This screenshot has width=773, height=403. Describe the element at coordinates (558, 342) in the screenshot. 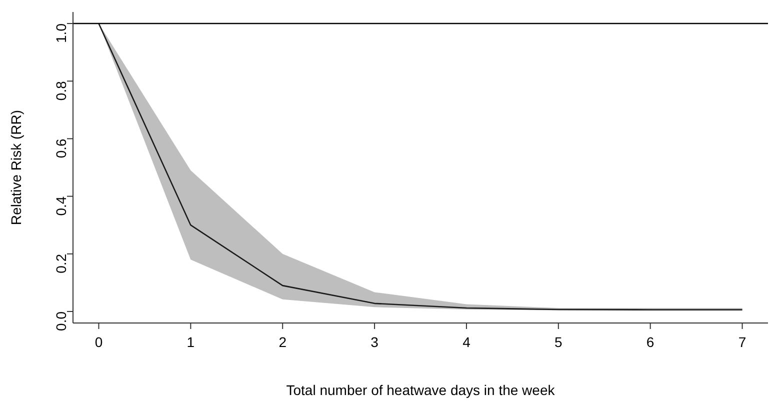

I see `x-tick-label: 5` at that location.